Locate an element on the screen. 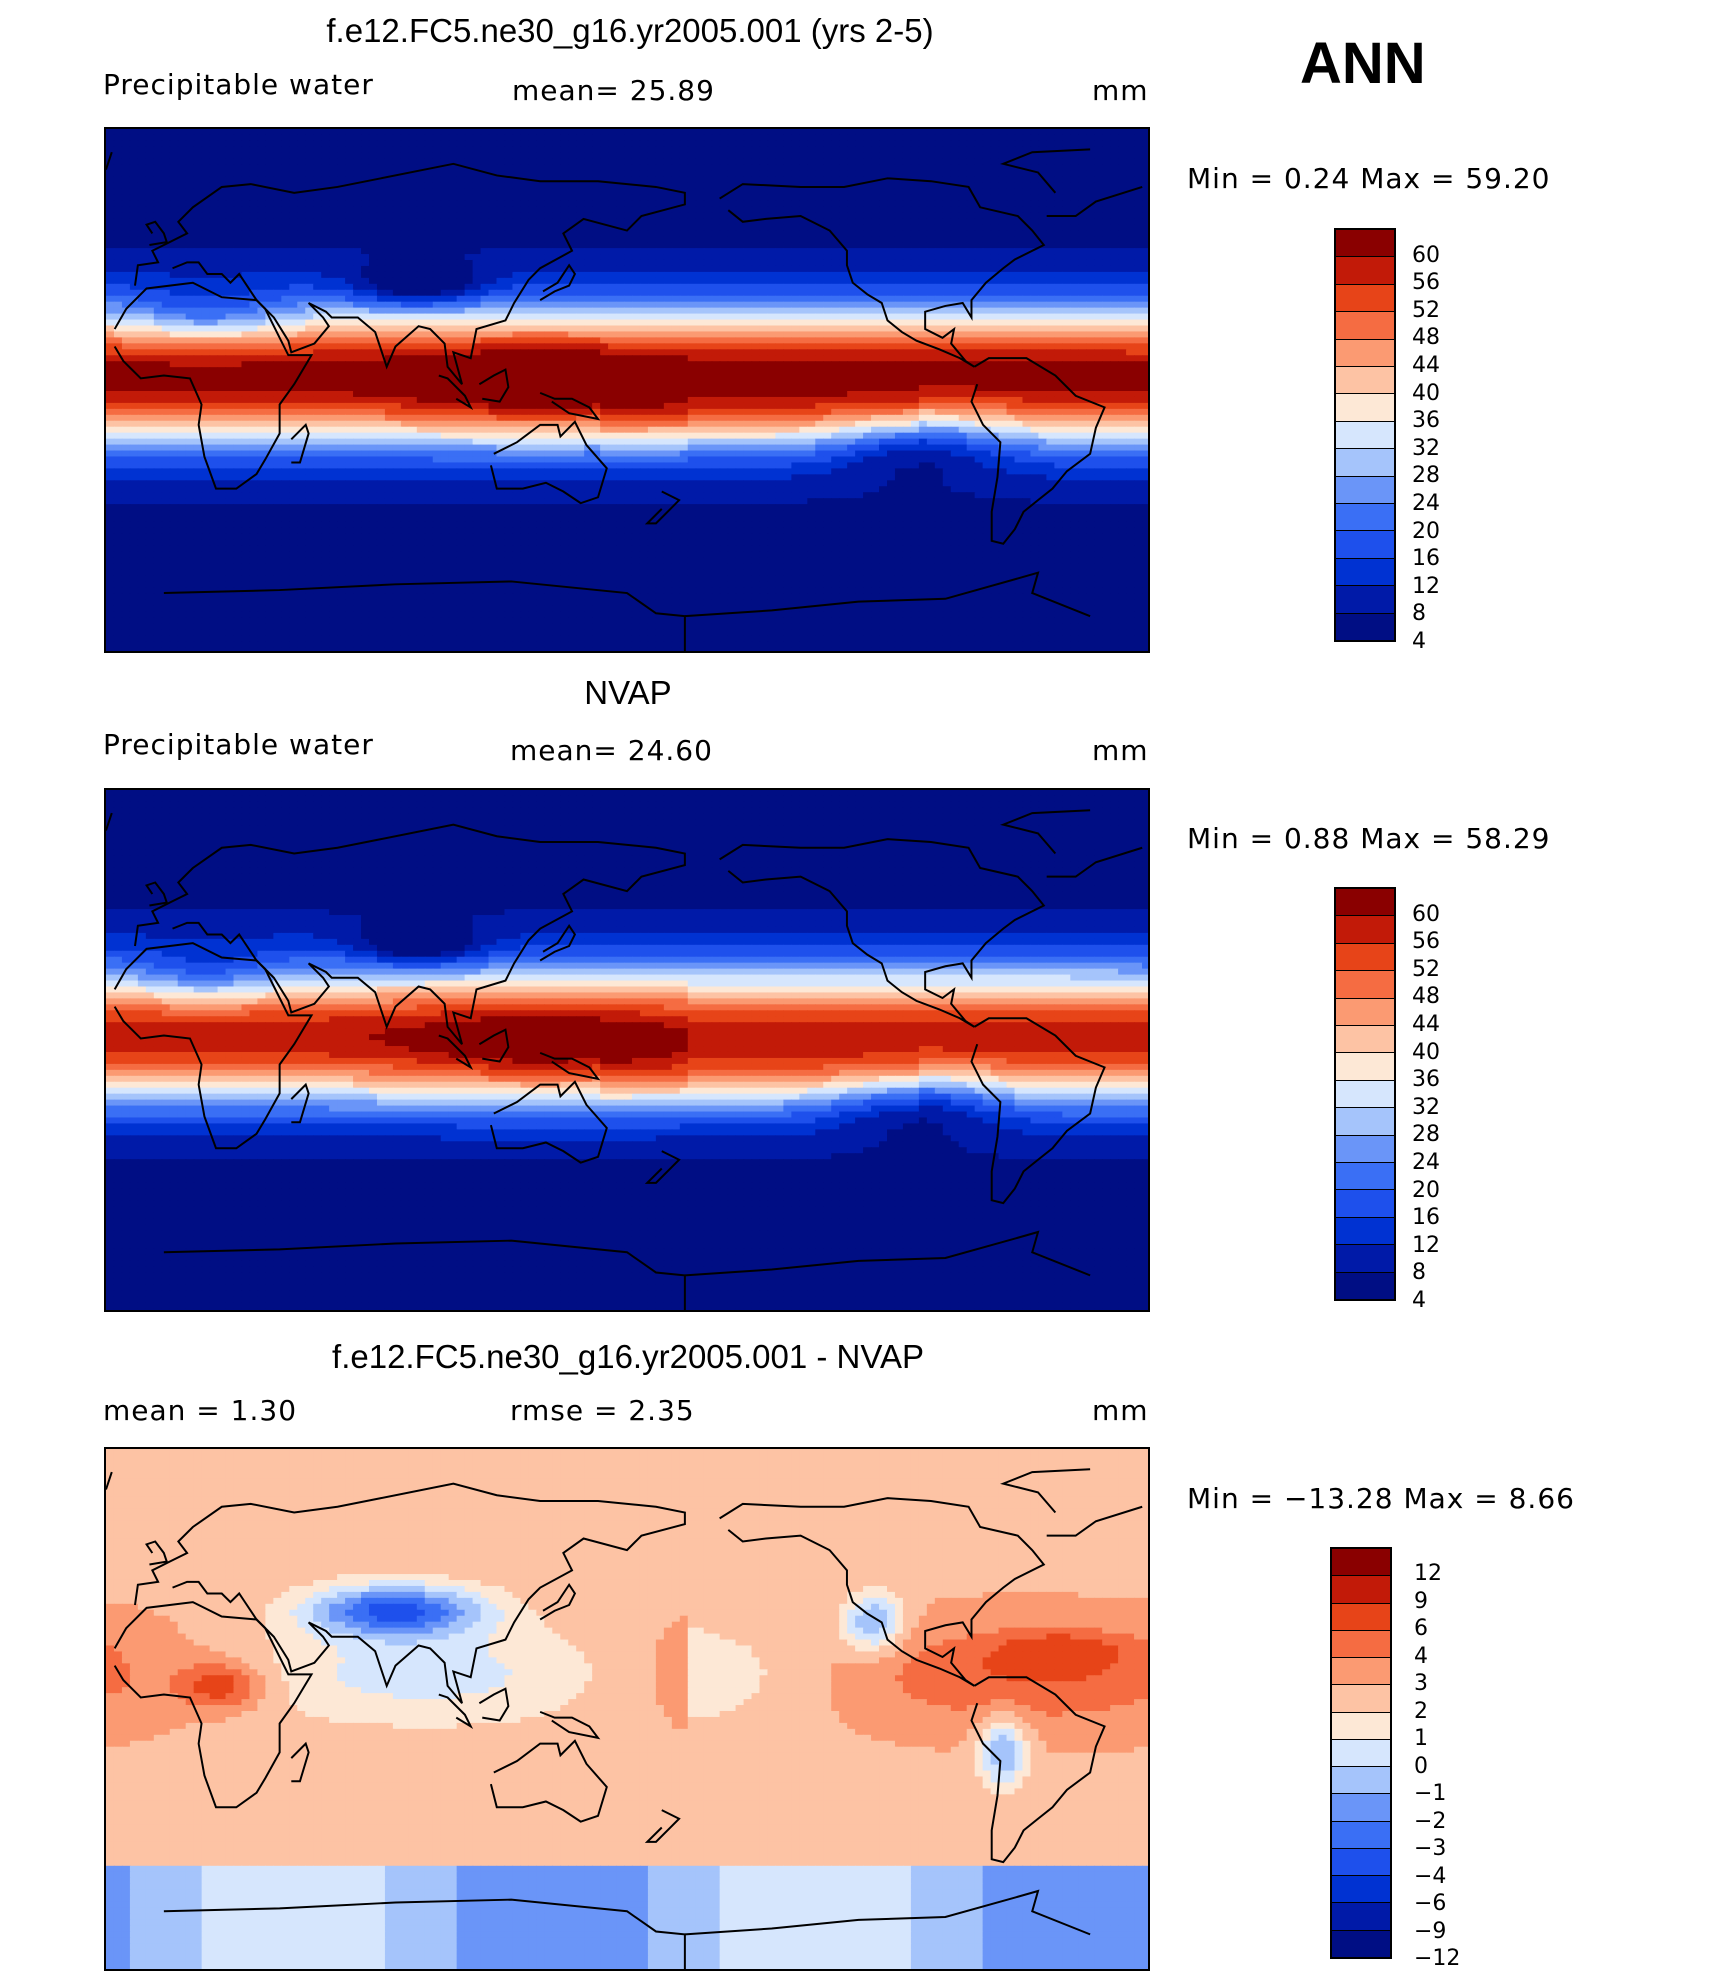 Image resolution: width=1710 pixels, height=1974 pixels. panel-2-units-label: mm is located at coordinates (1120, 750).